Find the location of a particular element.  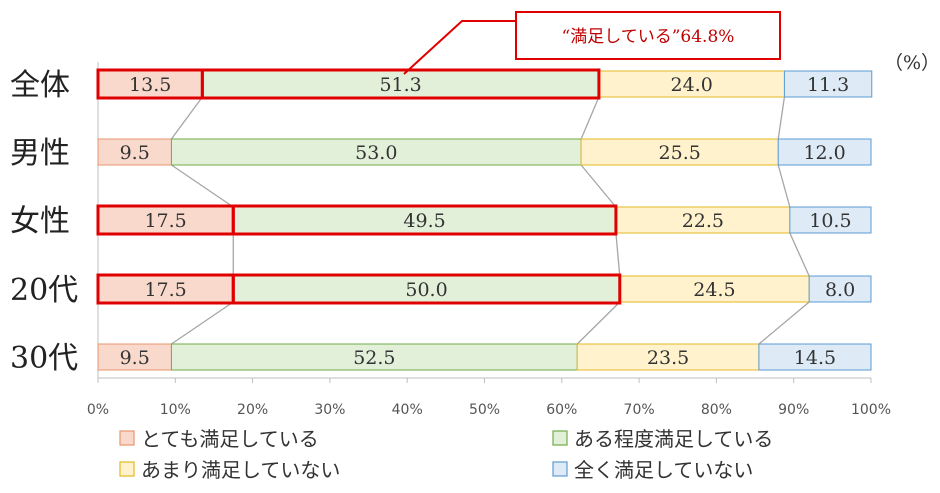

category-label: 20代 is located at coordinates (44, 290).